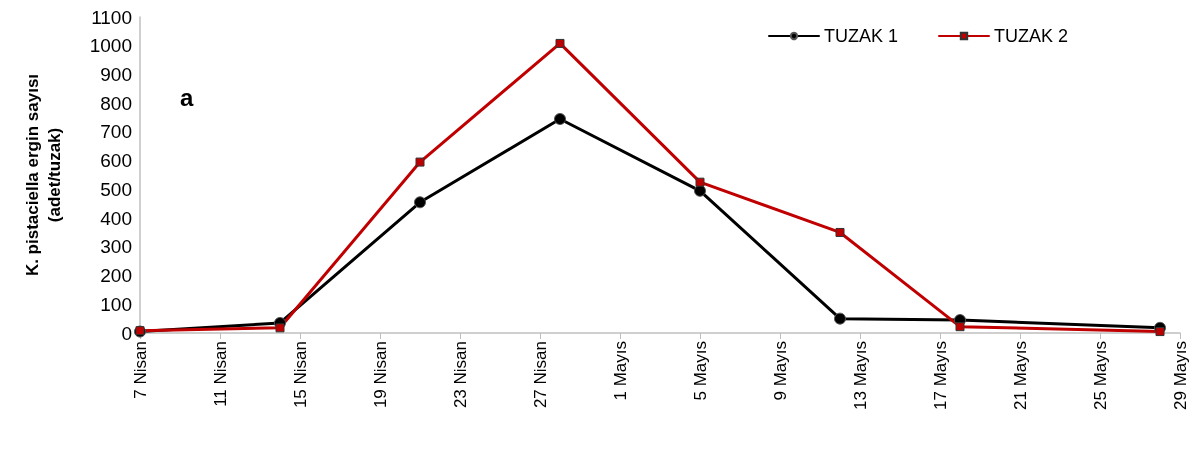 Image resolution: width=1193 pixels, height=453 pixels. I want to click on x-tick-label: 15 Nisan, so click(300, 375).